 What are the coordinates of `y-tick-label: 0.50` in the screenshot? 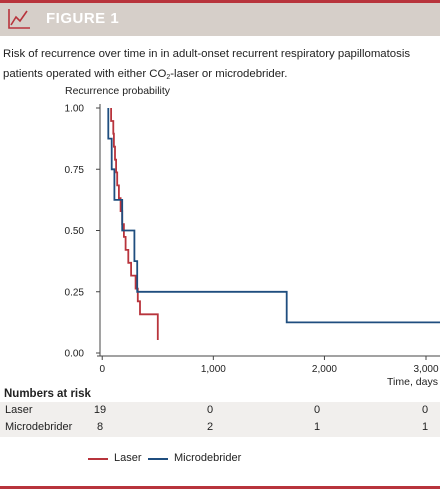 It's located at (75, 231).